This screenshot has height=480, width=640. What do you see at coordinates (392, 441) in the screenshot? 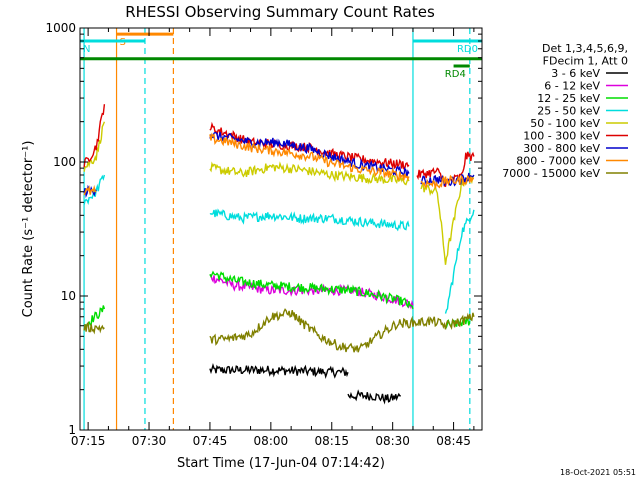
I see `x-tick-label-5: 08:30` at bounding box center [392, 441].